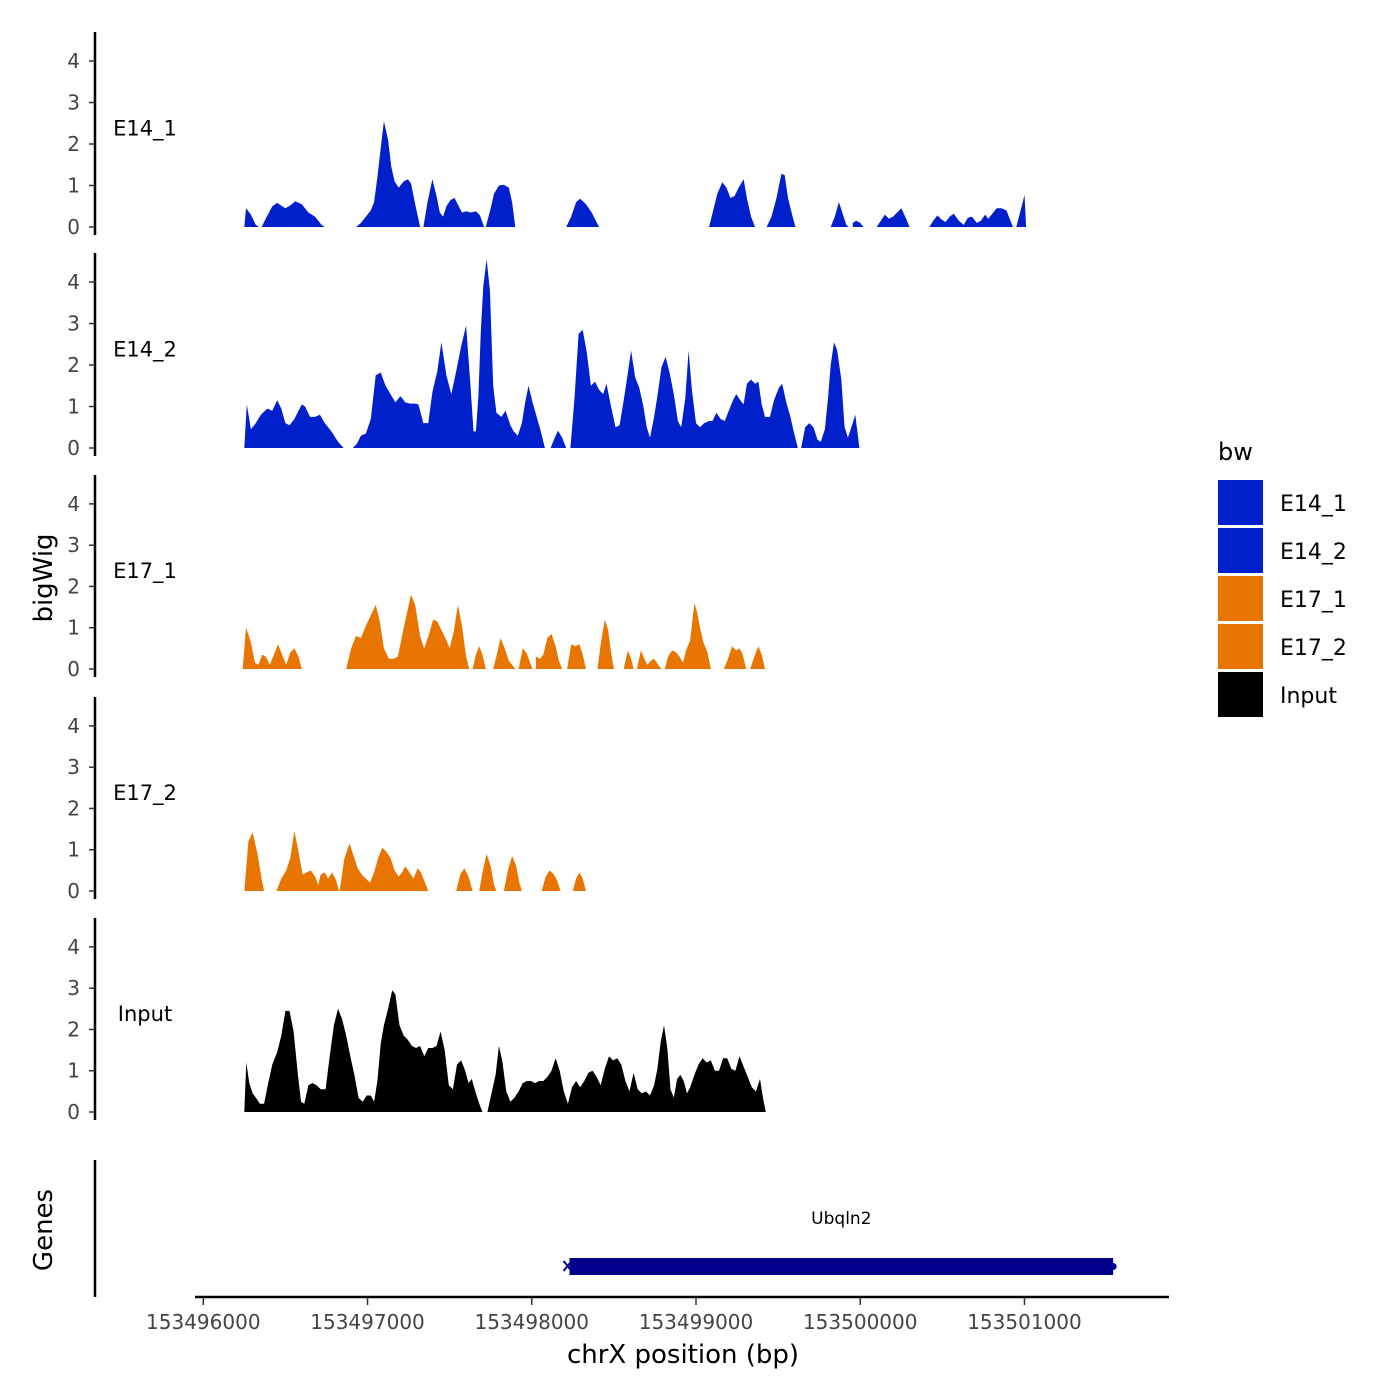  Describe the element at coordinates (1282, 577) in the screenshot. I see `legend: bw E14_1 E14_2 E17_1 E17_2 Input` at that location.